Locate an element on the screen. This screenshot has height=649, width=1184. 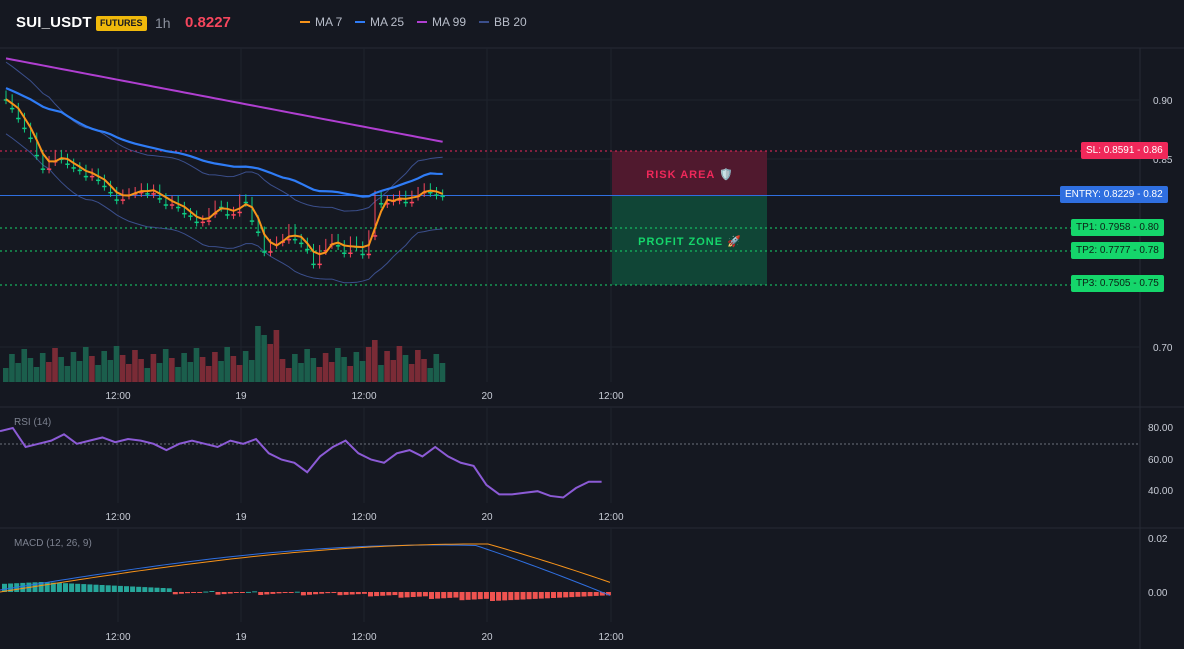
rsi-pane is located at coordinates (301, 462).